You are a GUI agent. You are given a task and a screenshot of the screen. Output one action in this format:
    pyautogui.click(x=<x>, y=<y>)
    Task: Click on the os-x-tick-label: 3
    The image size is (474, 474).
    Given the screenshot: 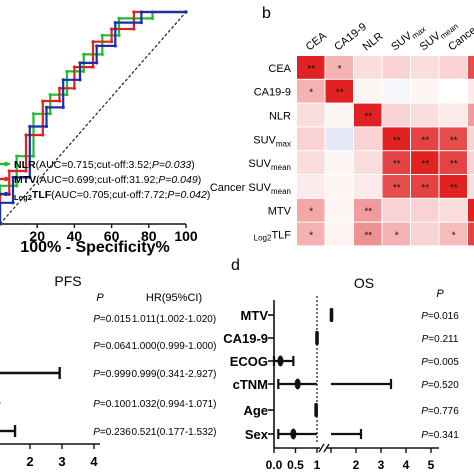 What is the action you would take?
    pyautogui.click(x=381, y=465)
    